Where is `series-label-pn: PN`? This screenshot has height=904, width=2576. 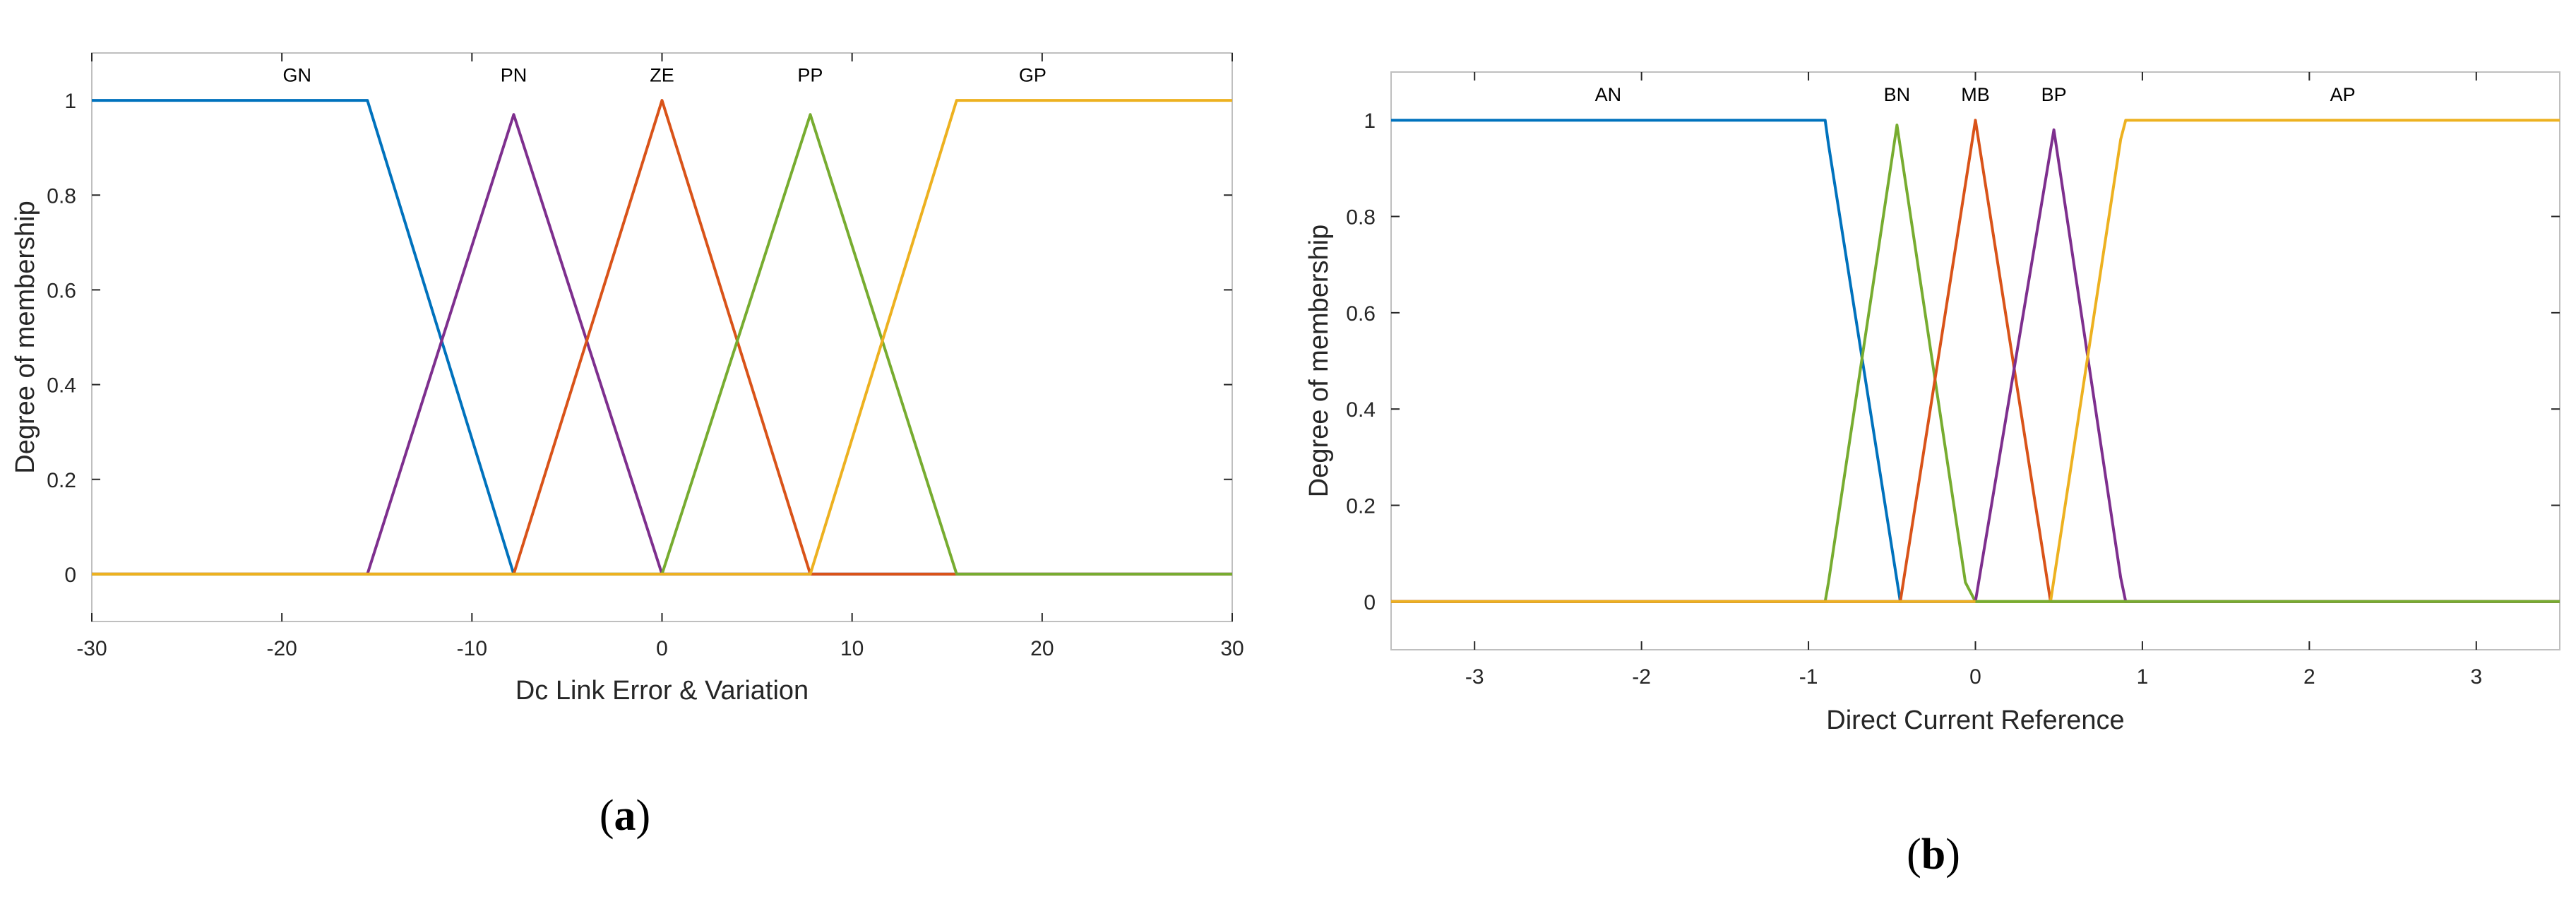
series-label-pn: PN is located at coordinates (514, 74).